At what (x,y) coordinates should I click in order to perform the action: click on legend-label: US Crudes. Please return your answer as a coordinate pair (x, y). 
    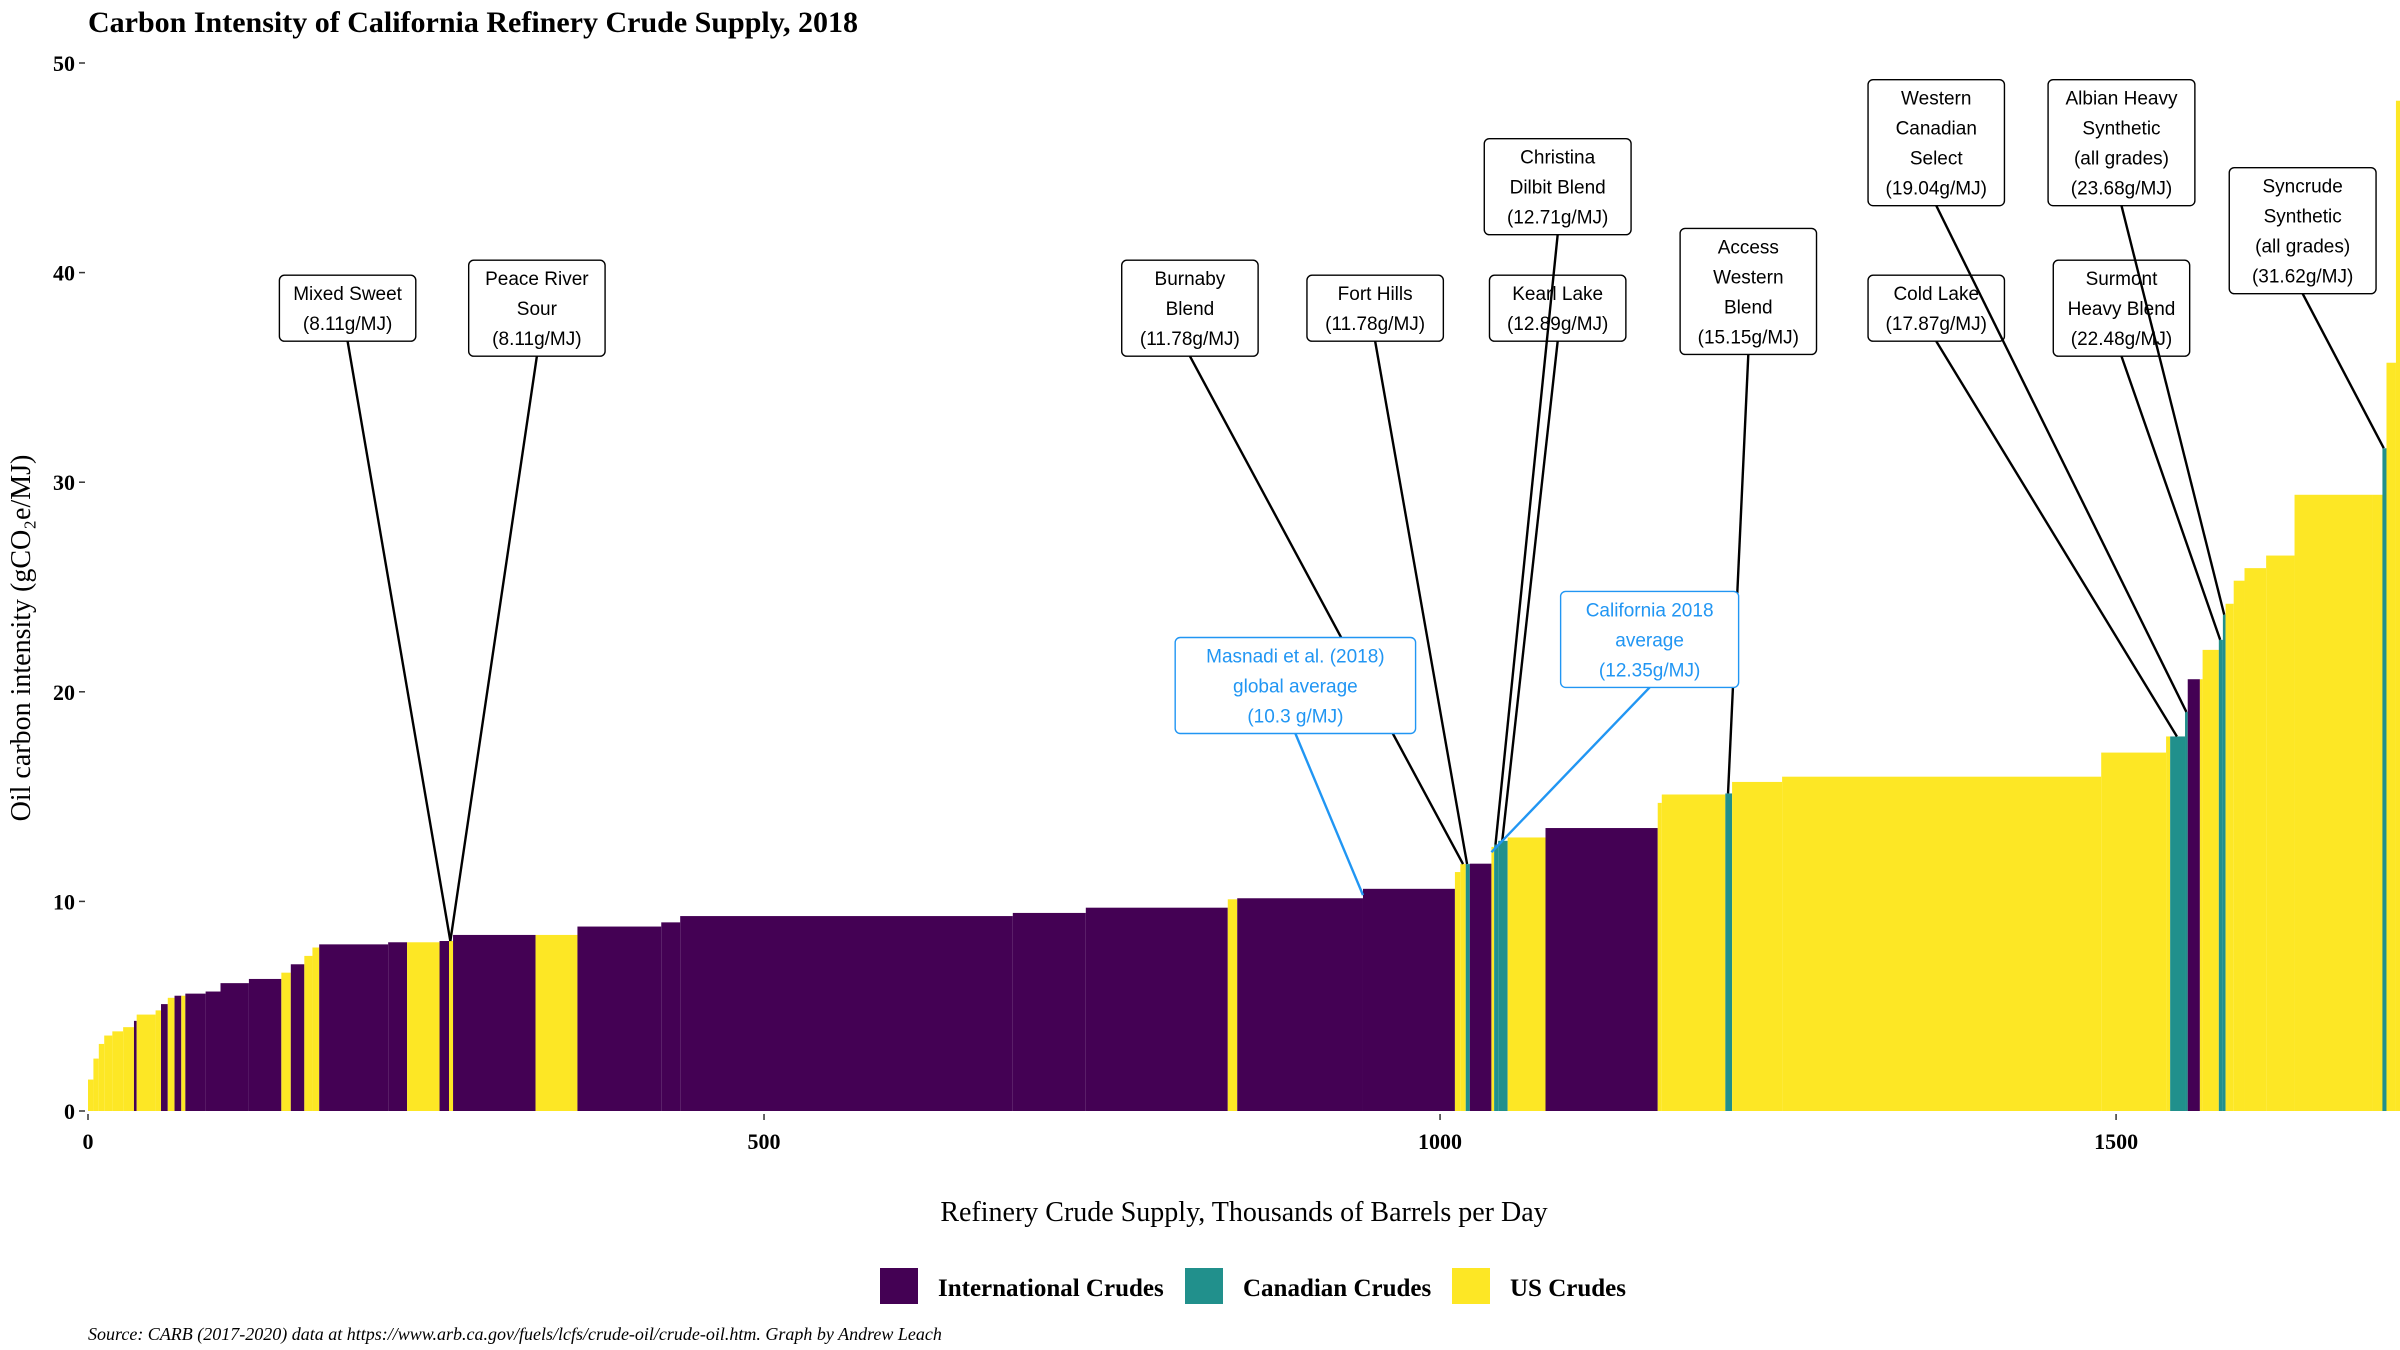
    Looking at the image, I should click on (1568, 1288).